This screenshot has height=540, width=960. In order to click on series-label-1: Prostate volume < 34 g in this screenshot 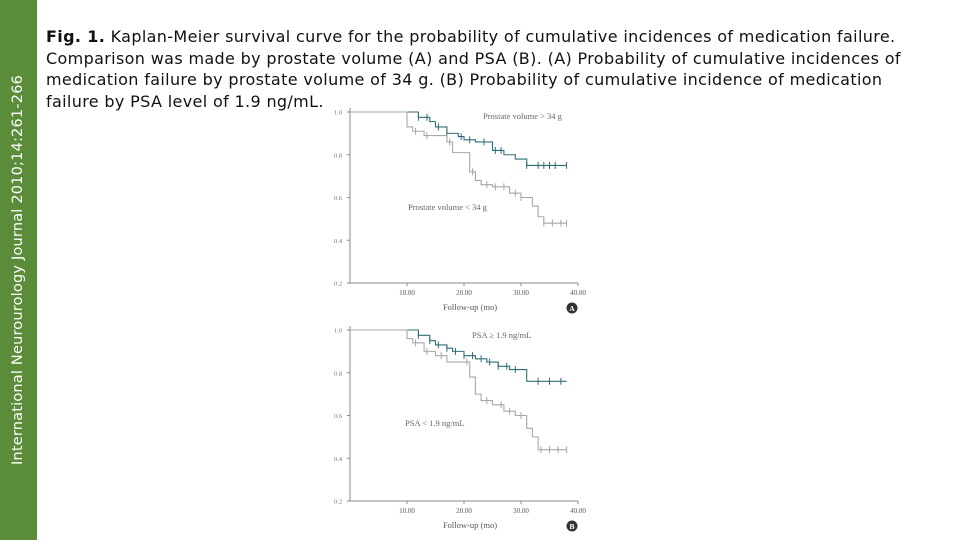, I will do `click(448, 207)`.